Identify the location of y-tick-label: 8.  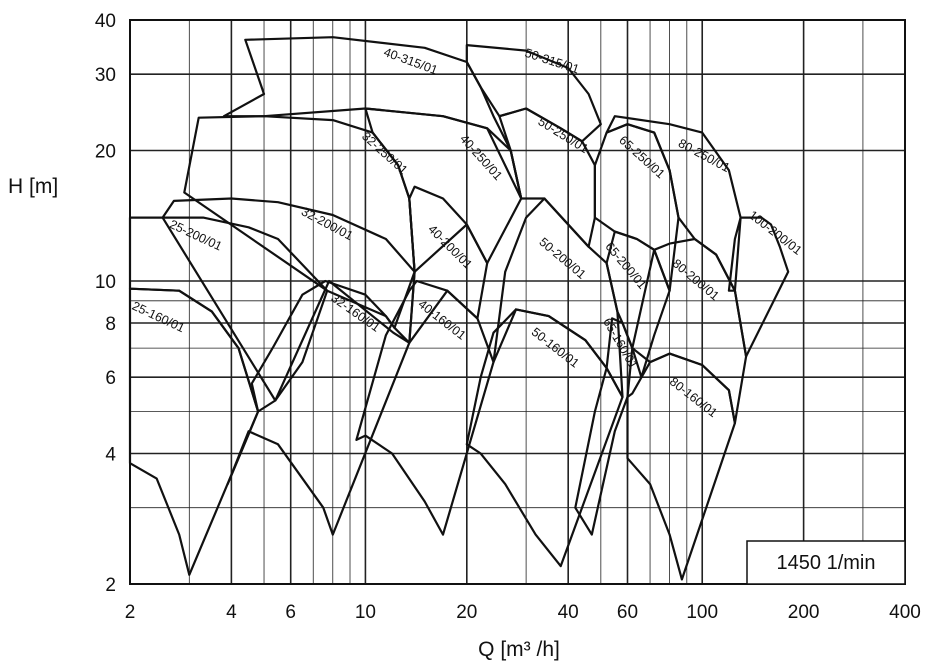
(110, 324).